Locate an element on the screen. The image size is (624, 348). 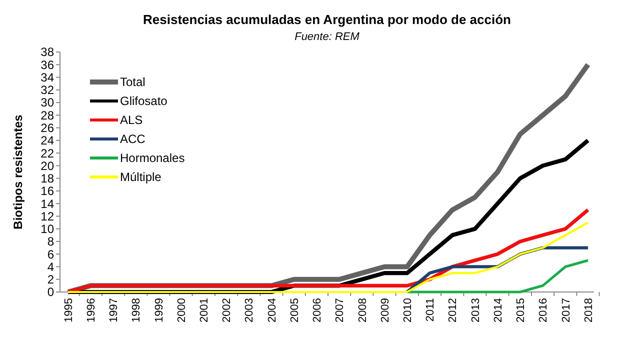
x-tick-label: 2003 is located at coordinates (250, 310).